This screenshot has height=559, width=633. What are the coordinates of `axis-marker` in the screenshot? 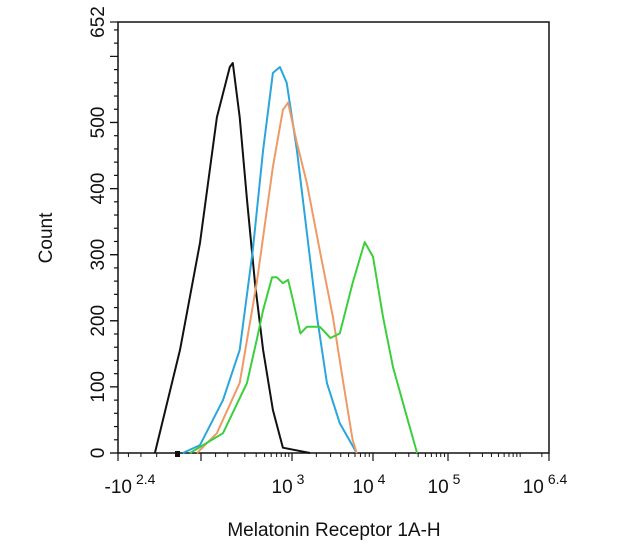 It's located at (177, 454).